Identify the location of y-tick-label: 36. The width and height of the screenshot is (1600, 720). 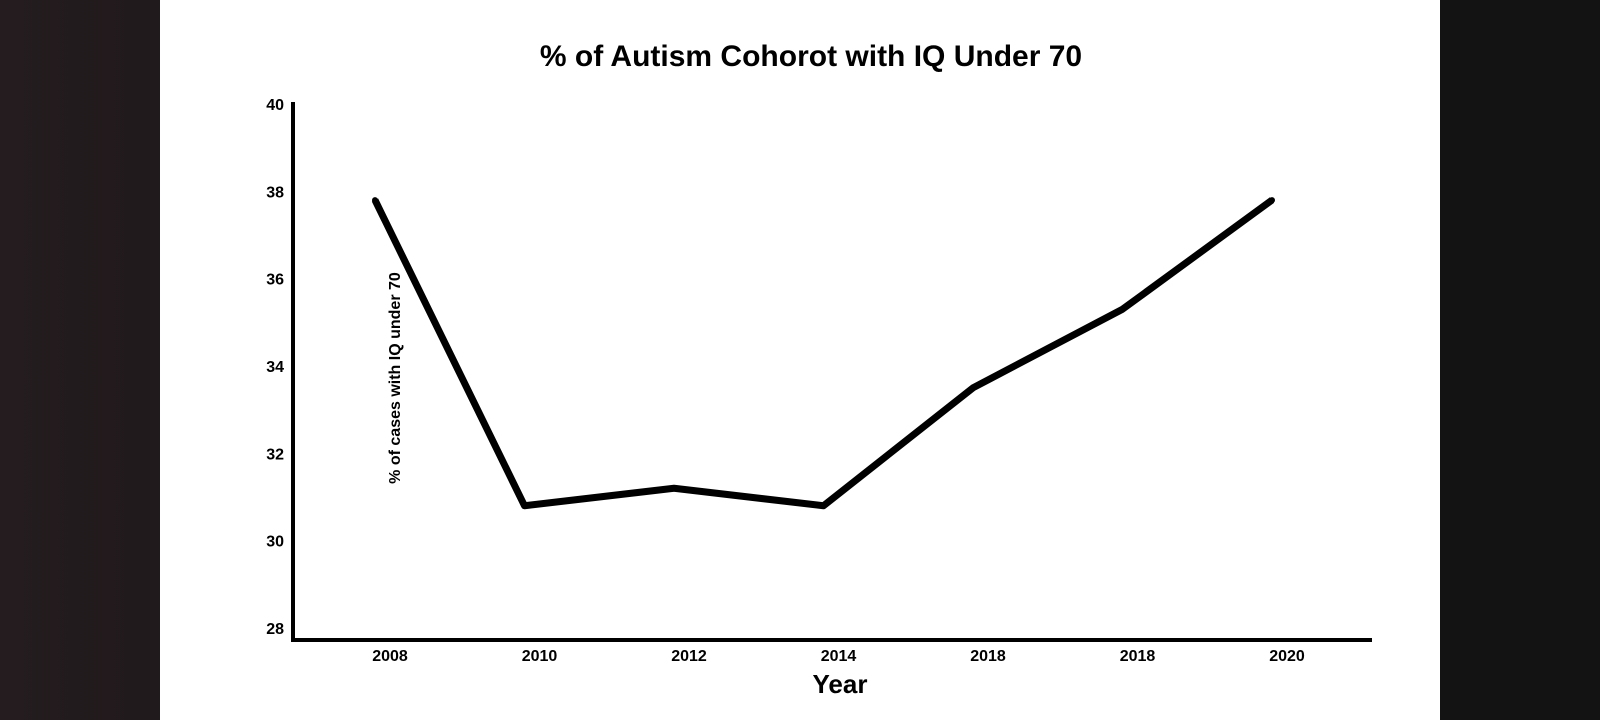
(275, 280).